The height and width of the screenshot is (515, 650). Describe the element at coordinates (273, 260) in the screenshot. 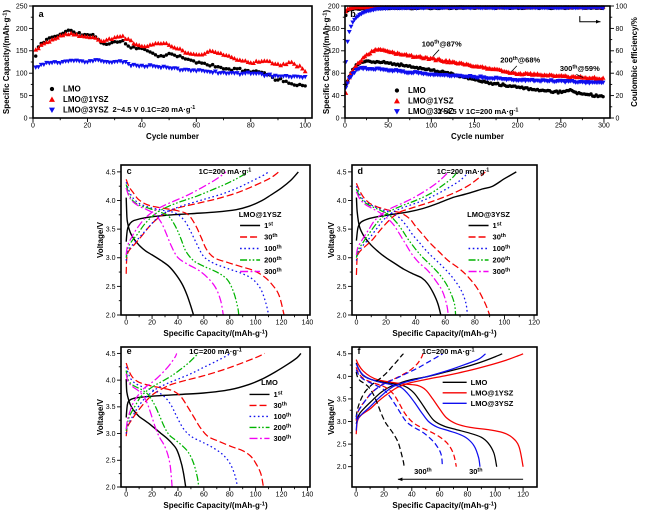

I see `svg-text: 200th​` at that location.